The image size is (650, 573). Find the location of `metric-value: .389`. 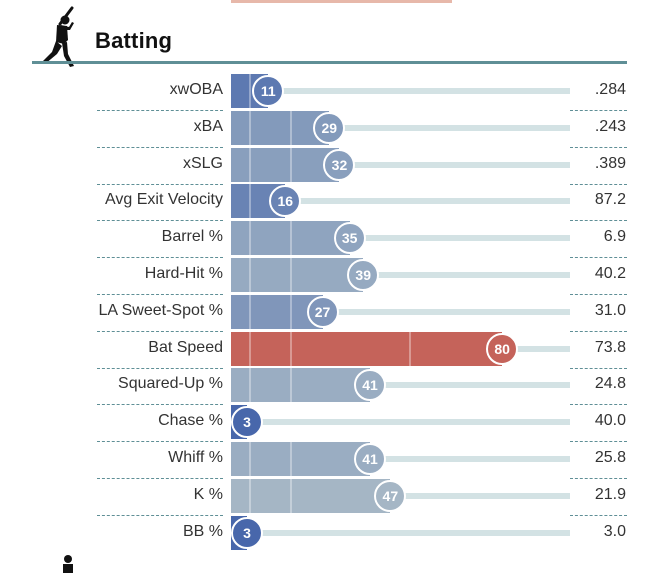

metric-value: .389 is located at coordinates (610, 163).